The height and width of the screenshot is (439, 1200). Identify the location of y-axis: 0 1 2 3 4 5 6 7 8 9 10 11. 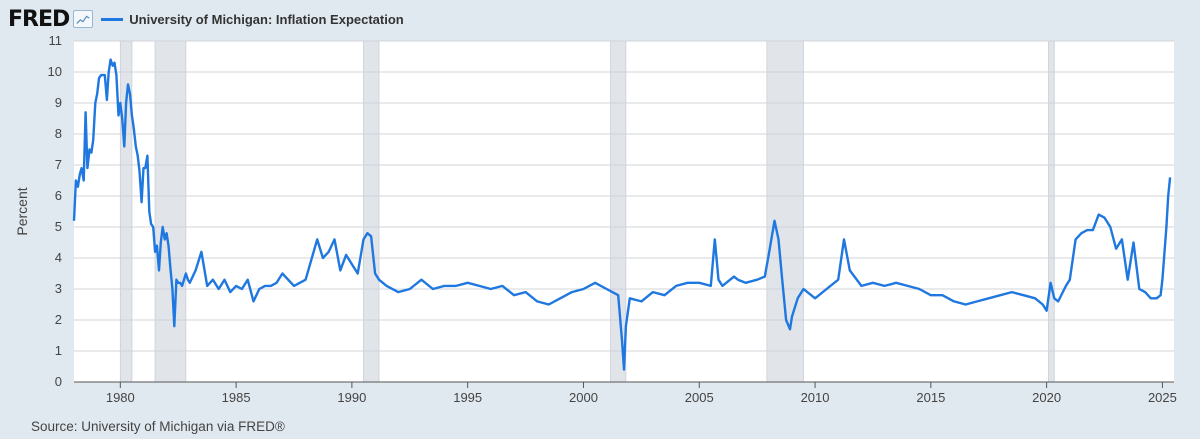
(55, 211).